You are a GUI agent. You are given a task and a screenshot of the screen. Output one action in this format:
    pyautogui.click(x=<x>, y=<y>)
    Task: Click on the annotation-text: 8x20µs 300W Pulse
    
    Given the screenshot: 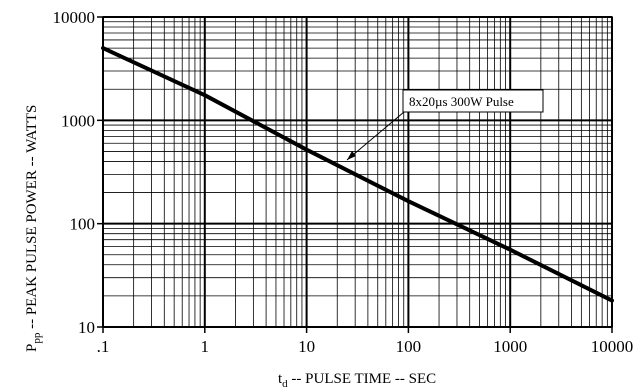 What is the action you would take?
    pyautogui.click(x=461, y=101)
    